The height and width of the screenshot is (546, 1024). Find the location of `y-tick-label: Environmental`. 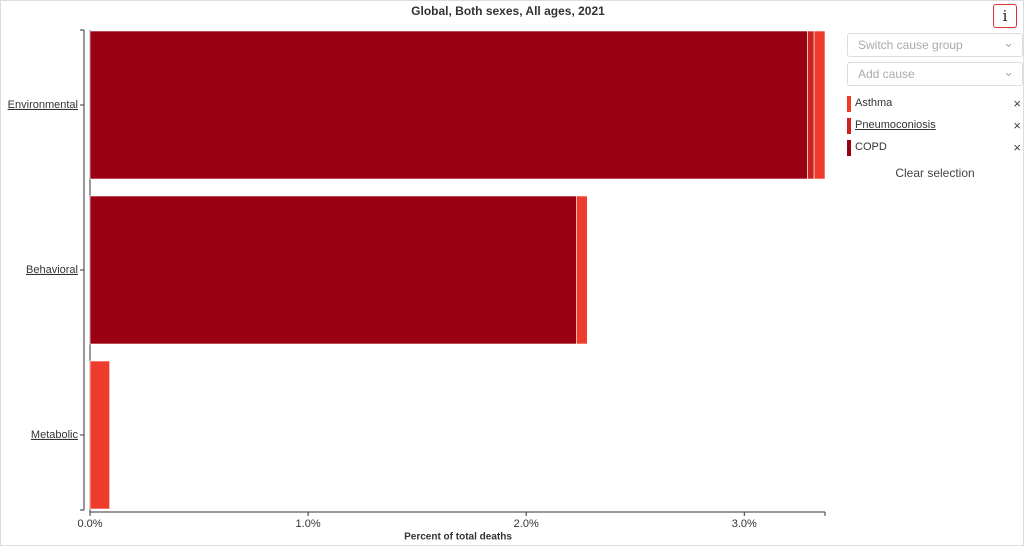

y-tick-label: Environmental is located at coordinates (43, 105).